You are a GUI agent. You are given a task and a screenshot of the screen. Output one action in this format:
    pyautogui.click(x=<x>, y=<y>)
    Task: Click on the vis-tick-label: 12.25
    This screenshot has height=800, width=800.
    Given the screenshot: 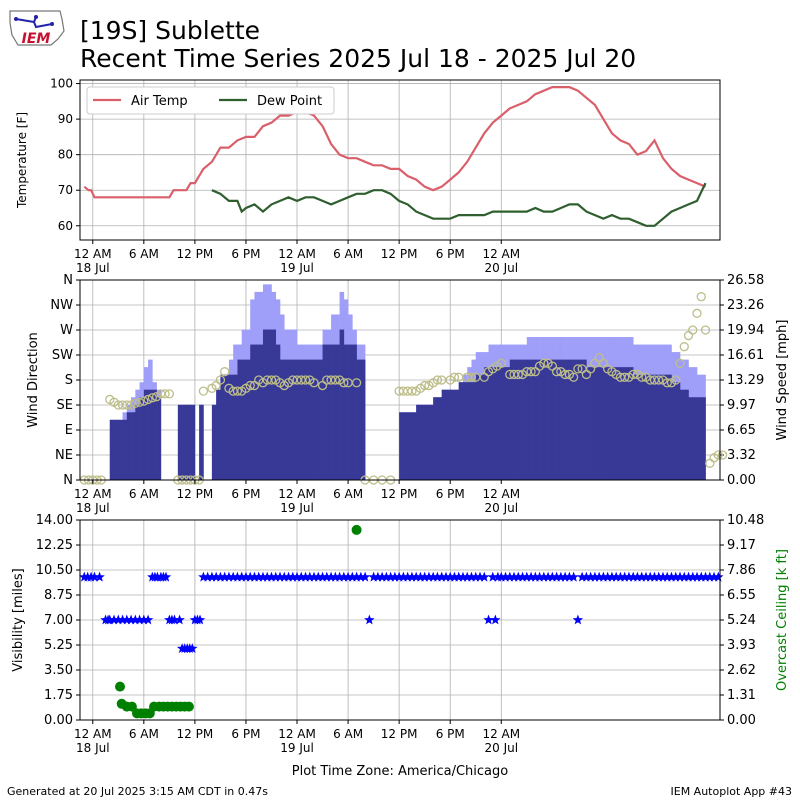 What is the action you would take?
    pyautogui.click(x=54, y=545)
    